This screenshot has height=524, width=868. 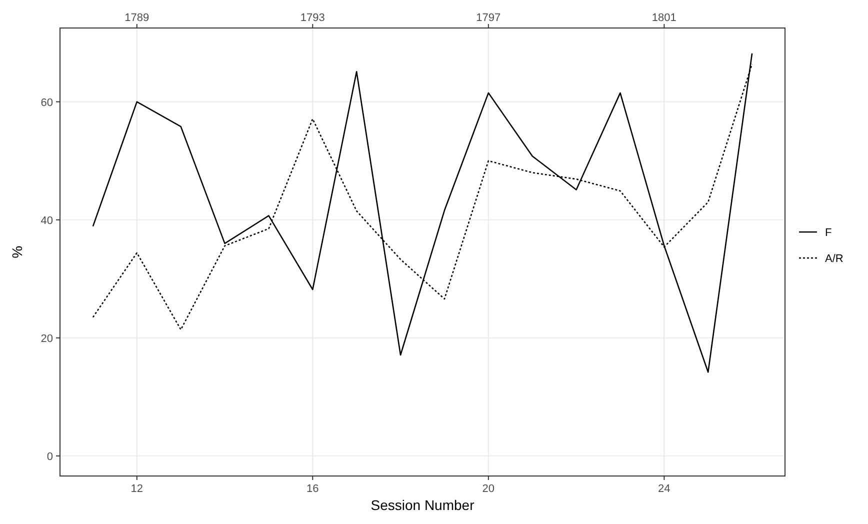 What do you see at coordinates (834, 259) in the screenshot?
I see `legend-label: A/R` at bounding box center [834, 259].